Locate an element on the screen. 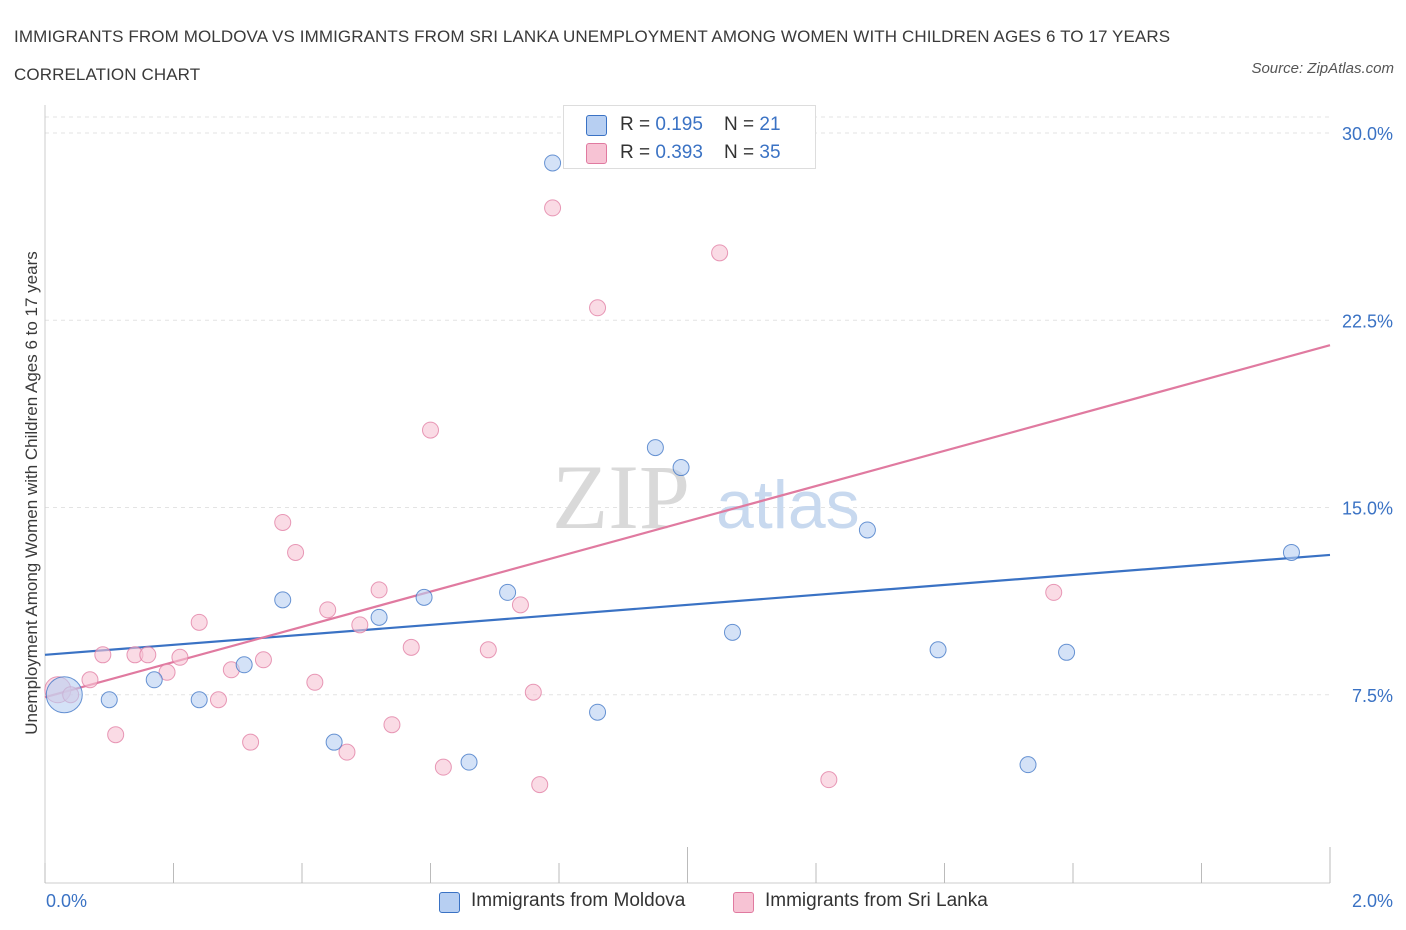 Image resolution: width=1406 pixels, height=930 pixels. bottom-legend-label-srilanka: Immigrants from Sri Lanka is located at coordinates (876, 900).